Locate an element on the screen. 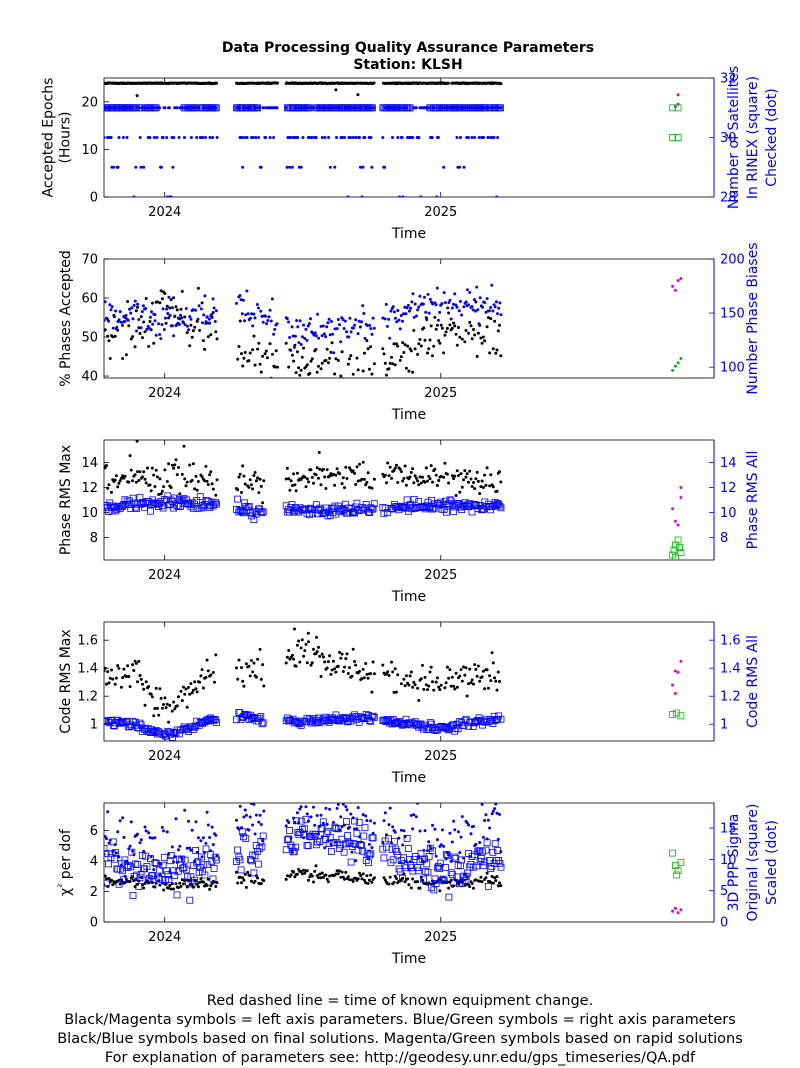  y-left-tick-label: 1 is located at coordinates (94, 725).